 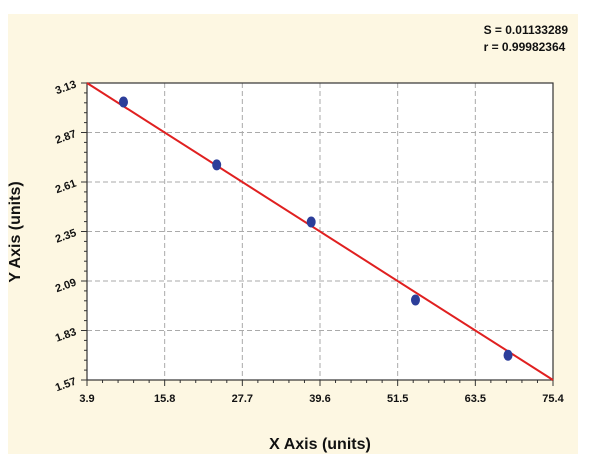 I want to click on y-tick-label: 2.09, so click(x=66, y=286).